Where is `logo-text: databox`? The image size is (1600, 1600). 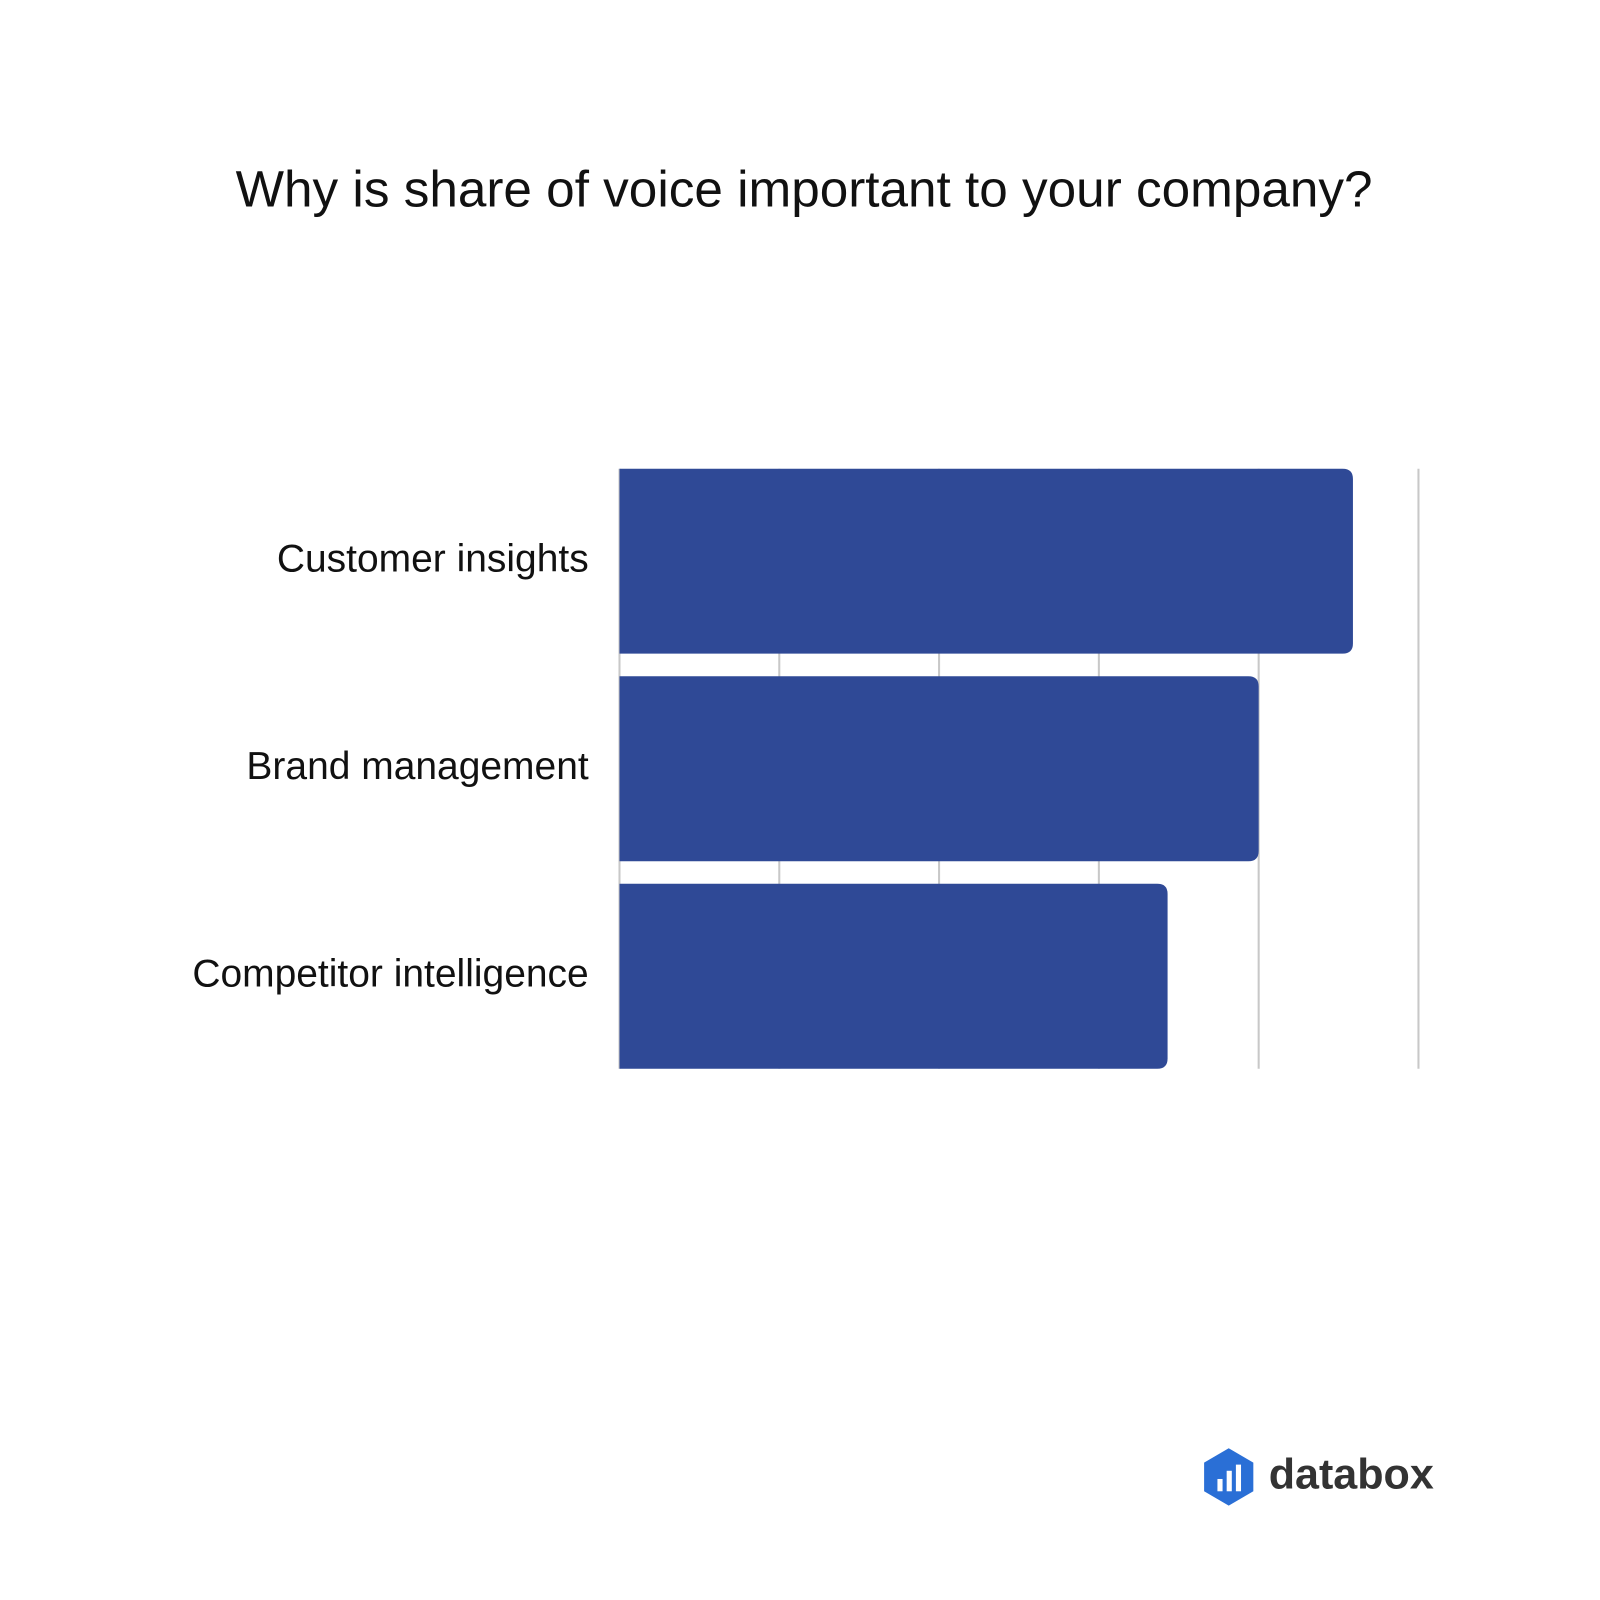
logo-text: databox is located at coordinates (1351, 1474).